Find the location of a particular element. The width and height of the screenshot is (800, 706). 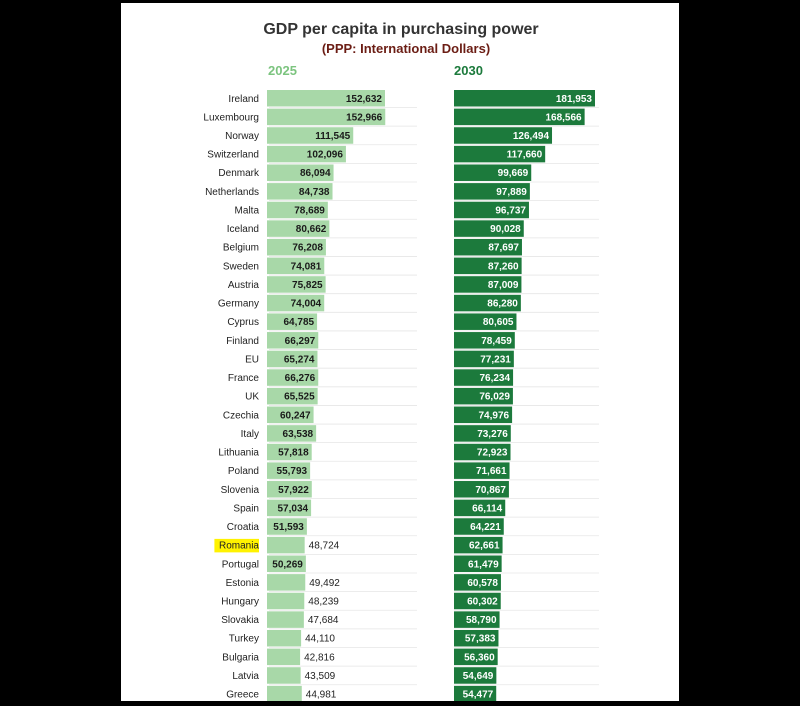

bar-2025-latvia is located at coordinates (284, 675).